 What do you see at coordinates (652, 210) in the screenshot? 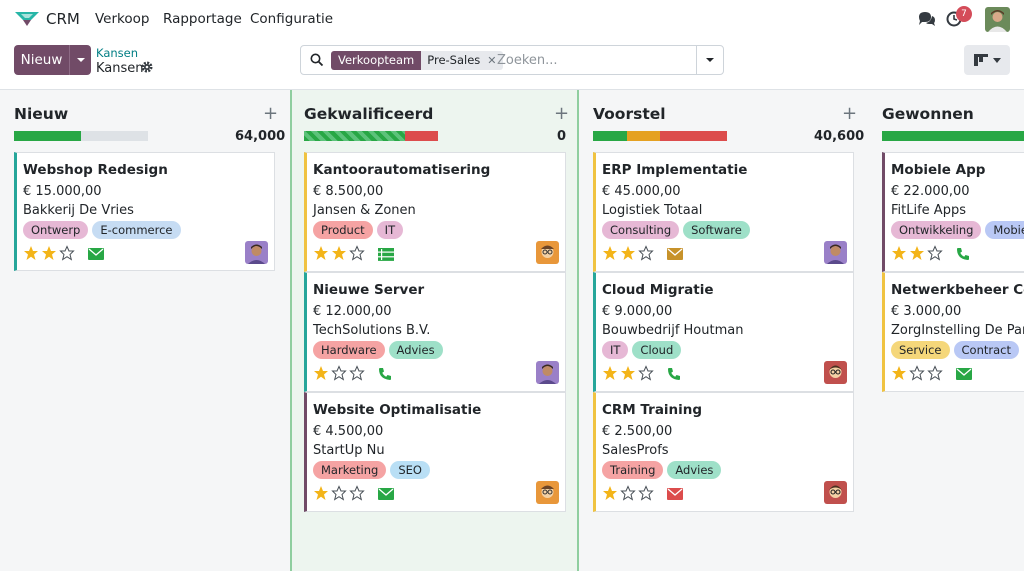
I see `card-company: Logistiek Totaal` at bounding box center [652, 210].